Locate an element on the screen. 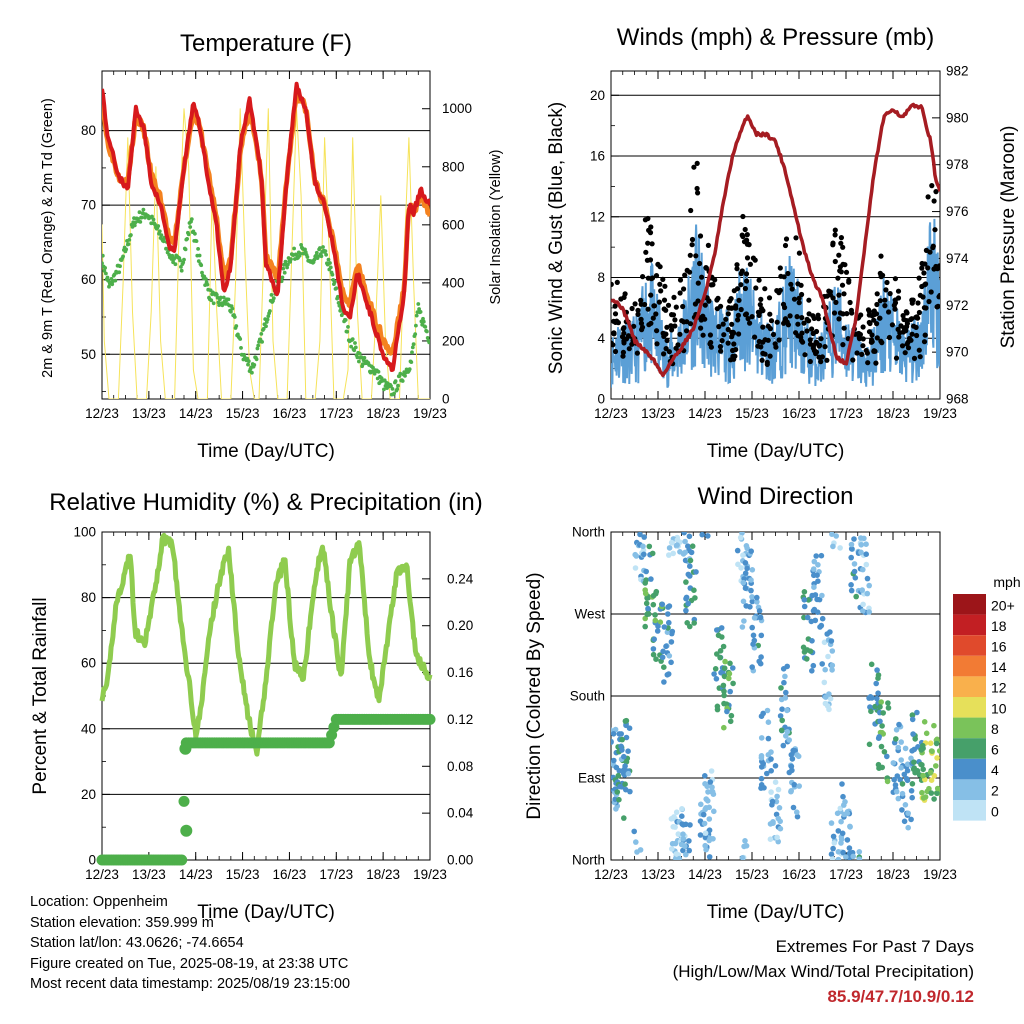 This screenshot has height=1024, width=1024. rh-xtick-label: 15/23 is located at coordinates (243, 874).